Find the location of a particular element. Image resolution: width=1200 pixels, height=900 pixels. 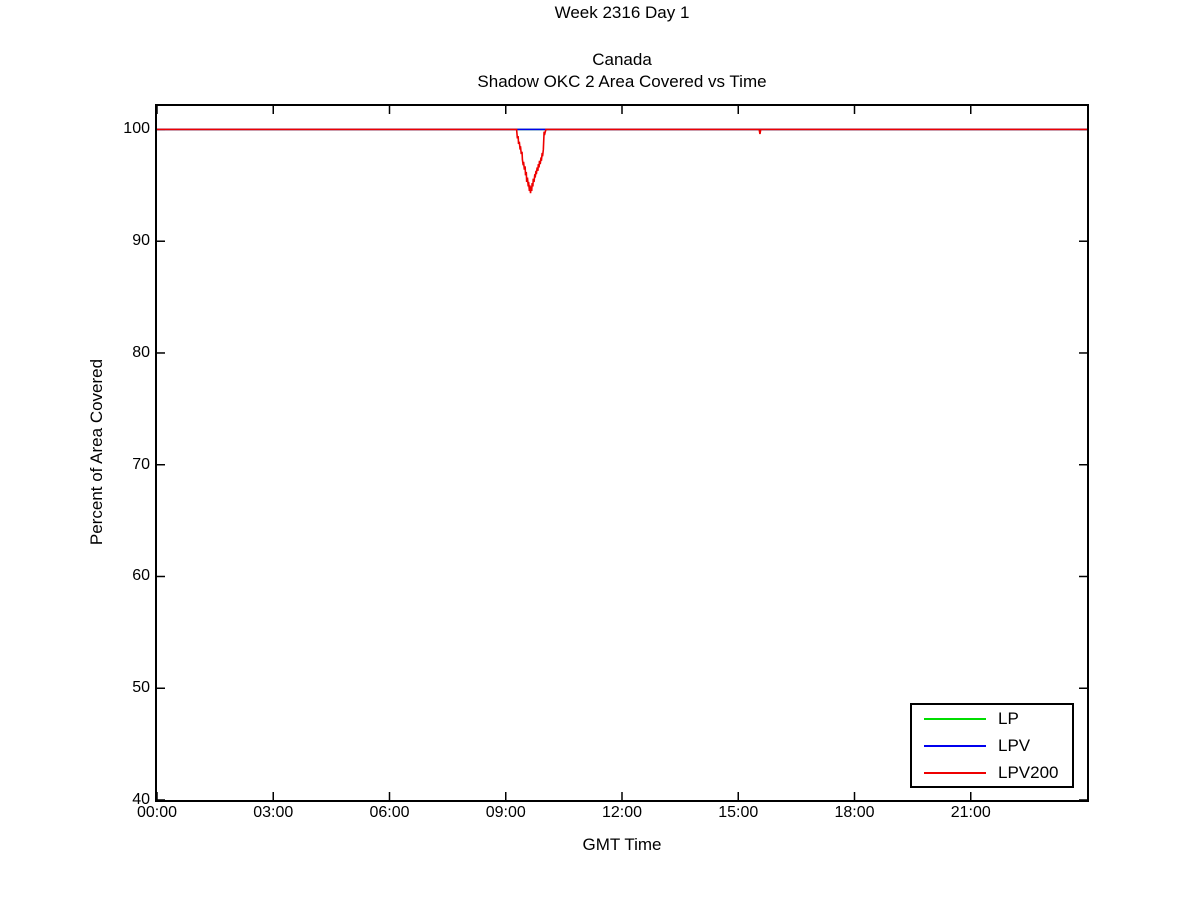

x-axis-label: GMT Time is located at coordinates (622, 844).